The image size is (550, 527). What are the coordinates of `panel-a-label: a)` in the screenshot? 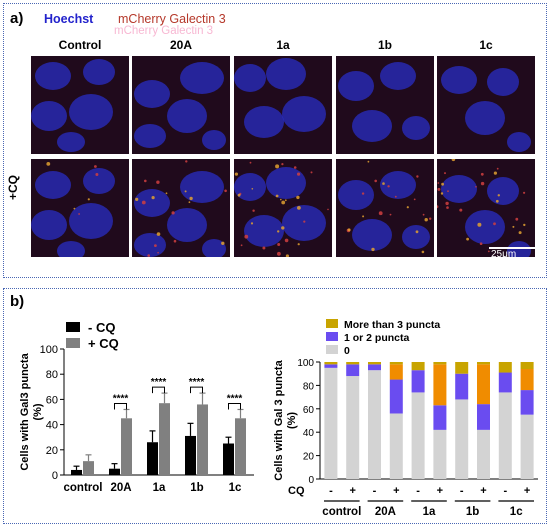 It's located at (17, 18).